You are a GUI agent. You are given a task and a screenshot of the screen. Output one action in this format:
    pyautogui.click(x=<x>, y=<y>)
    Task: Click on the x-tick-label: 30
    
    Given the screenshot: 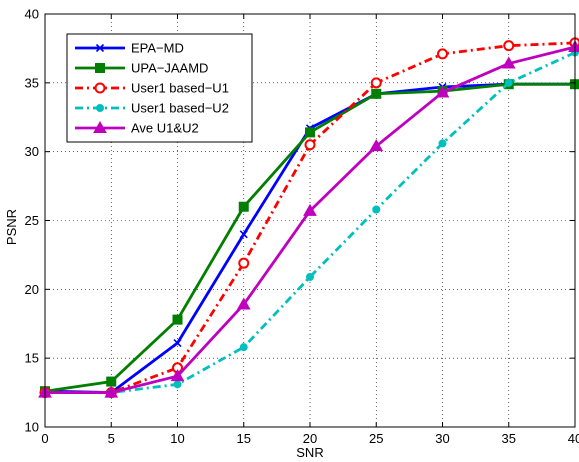 What is the action you would take?
    pyautogui.click(x=442, y=438)
    